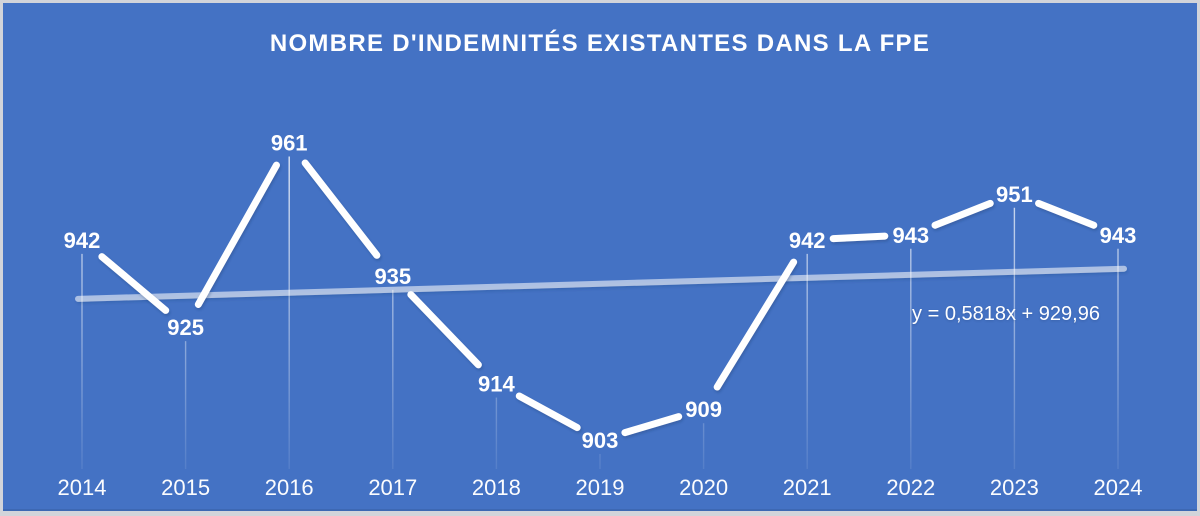  Describe the element at coordinates (185, 327) in the screenshot. I see `data-point-label: 925` at that location.